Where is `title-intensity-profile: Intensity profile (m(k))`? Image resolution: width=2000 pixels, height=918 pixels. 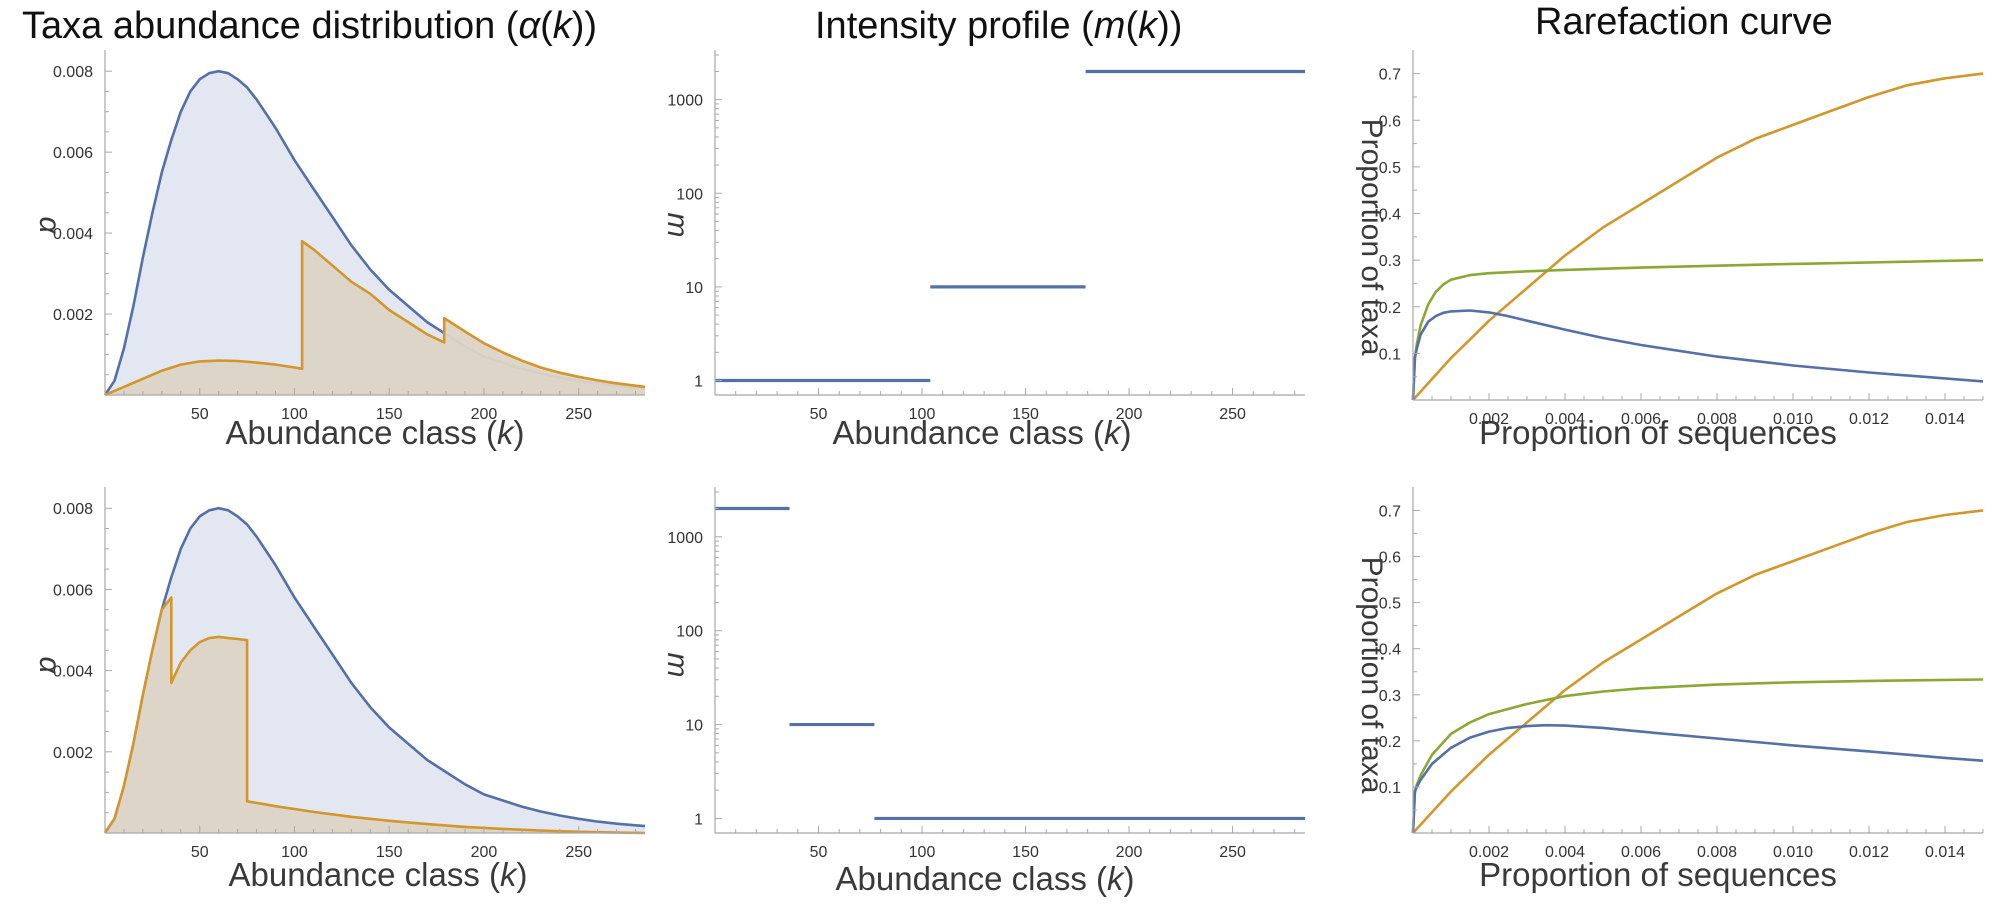 title-intensity-profile: Intensity profile (m(k)) is located at coordinates (998, 26).